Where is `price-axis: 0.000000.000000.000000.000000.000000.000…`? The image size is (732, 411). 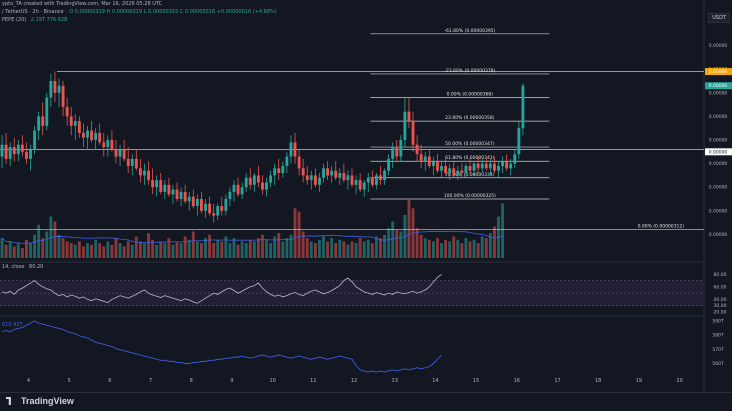
price-axis: 0.000000.000000.000000.000000.000000.000… is located at coordinates (718, 140).